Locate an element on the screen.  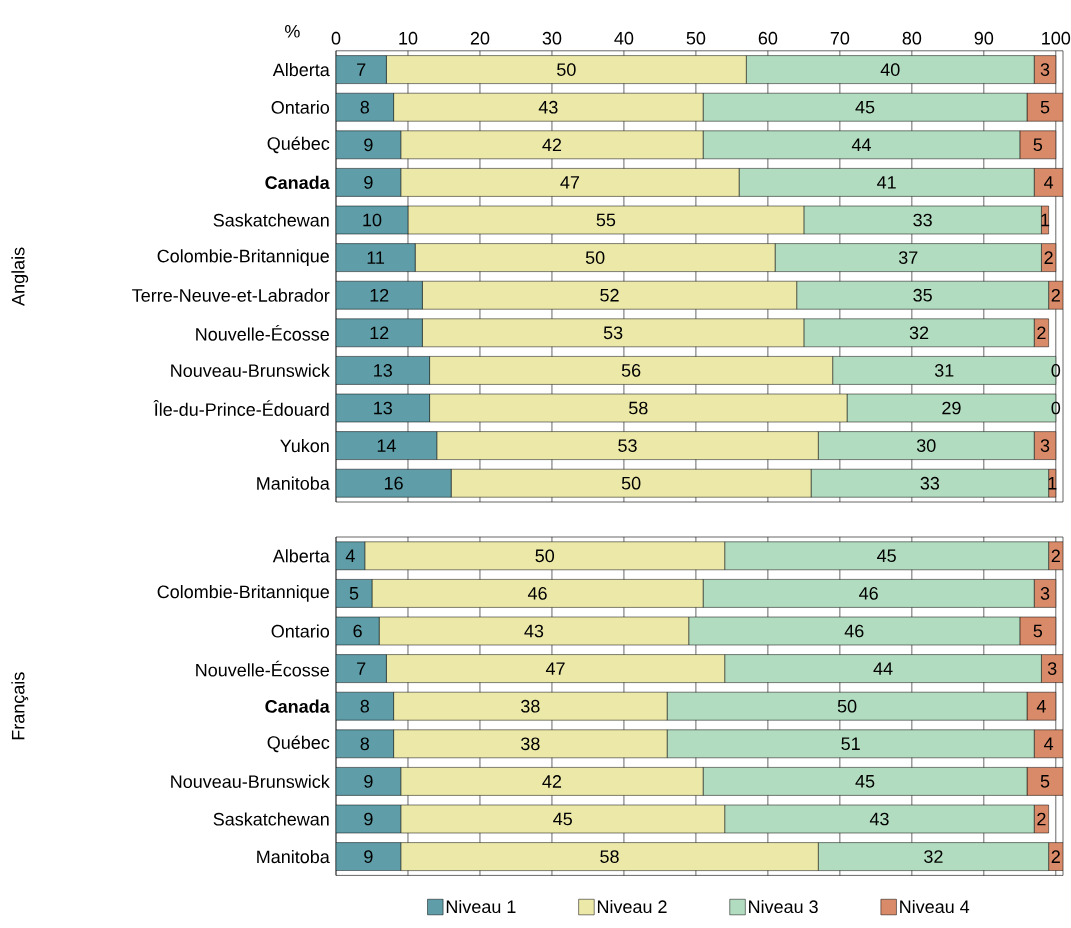
data-label: 37 is located at coordinates (908, 257).